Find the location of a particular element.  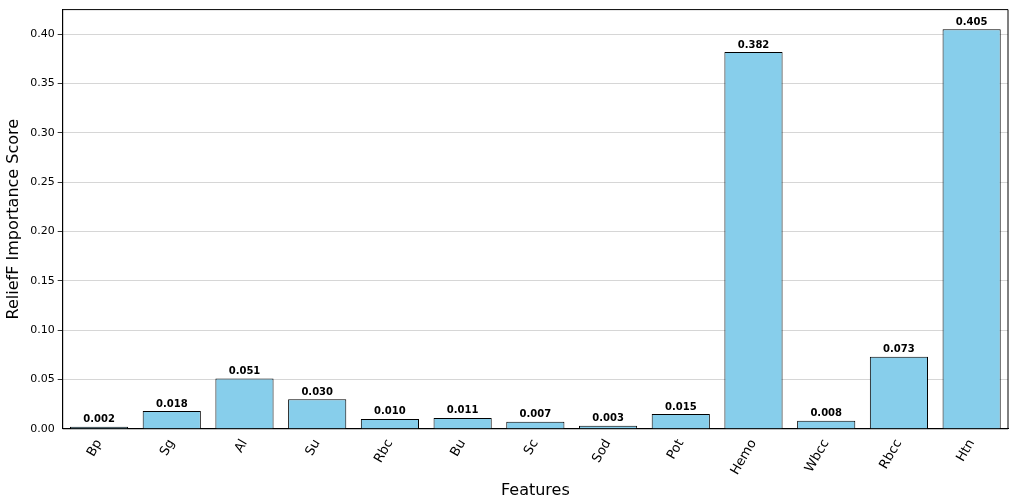

x-tick-label: Al is located at coordinates (240, 445).